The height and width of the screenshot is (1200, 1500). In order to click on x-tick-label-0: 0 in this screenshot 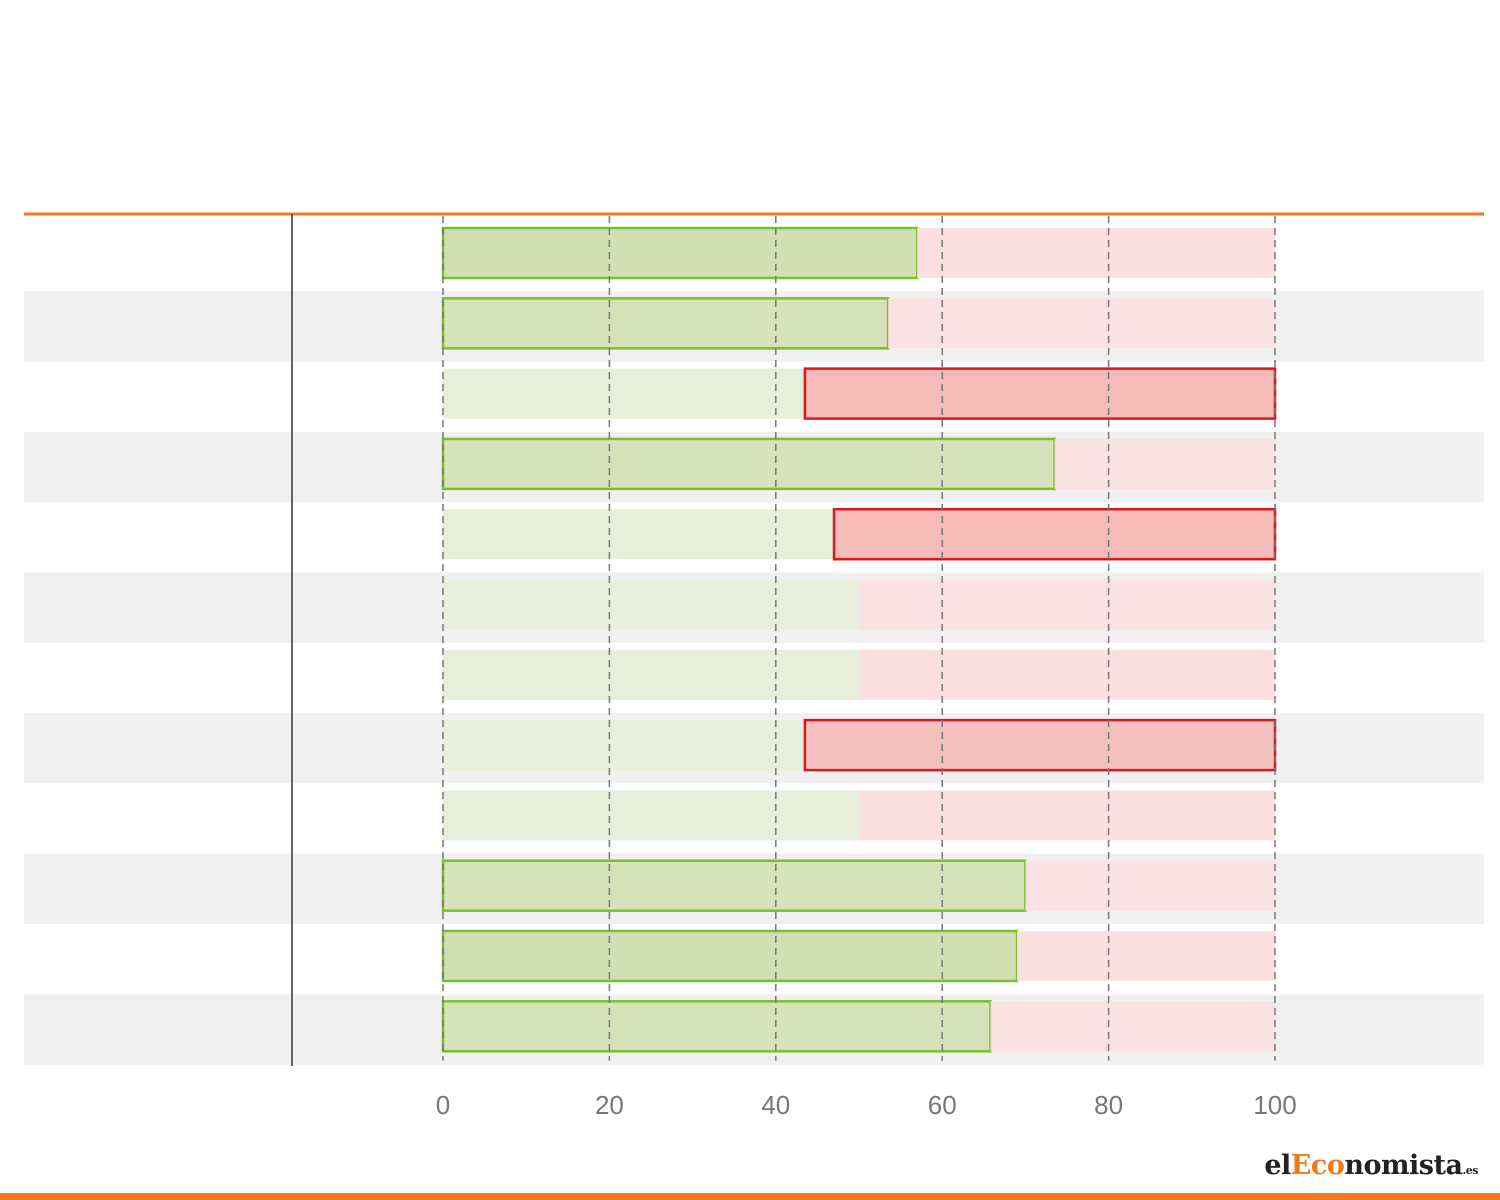, I will do `click(443, 1105)`.